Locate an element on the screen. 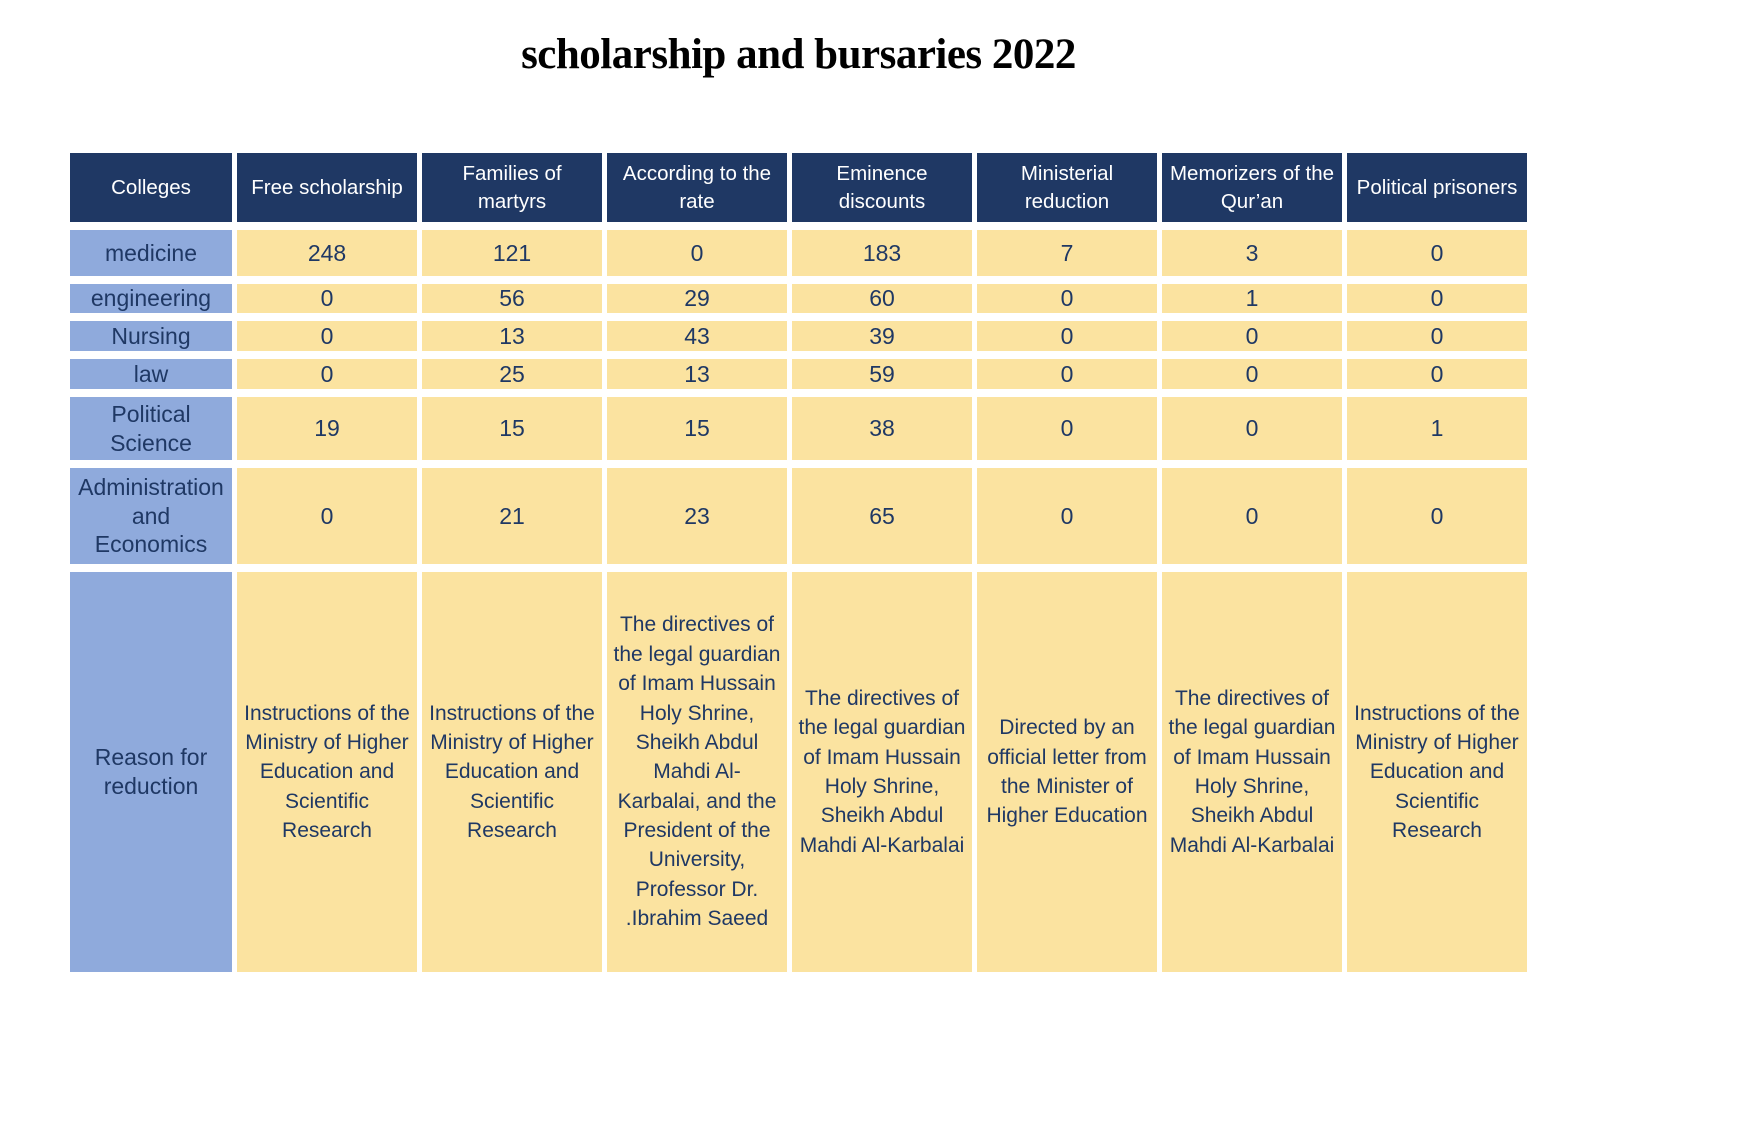 This screenshot has height=1126, width=1748. row-label-nursing: Nursing is located at coordinates (151, 336).